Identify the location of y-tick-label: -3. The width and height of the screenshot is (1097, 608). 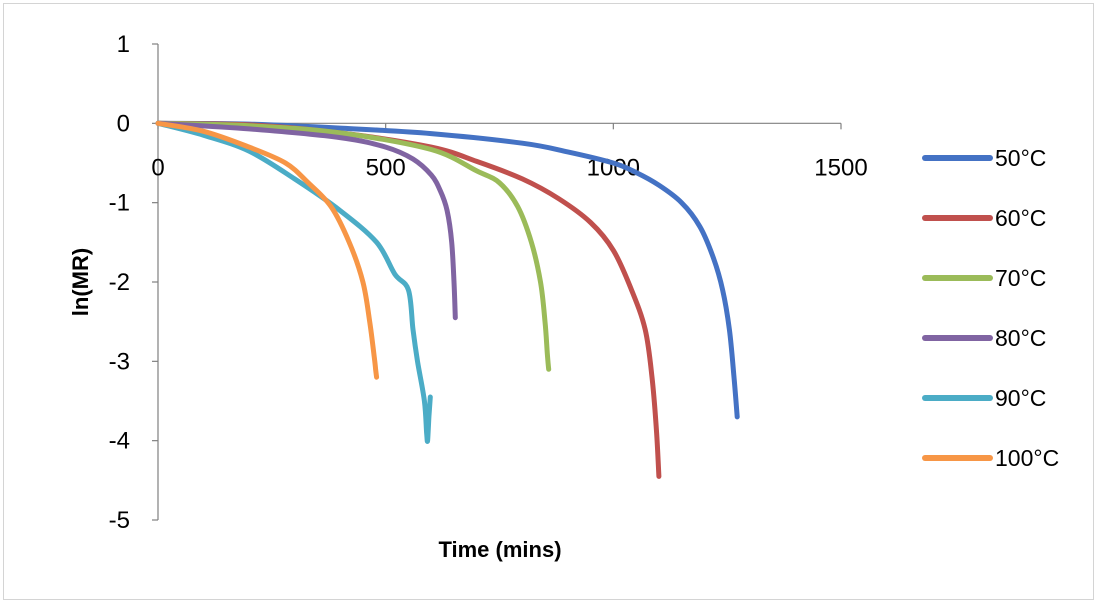
(119, 361).